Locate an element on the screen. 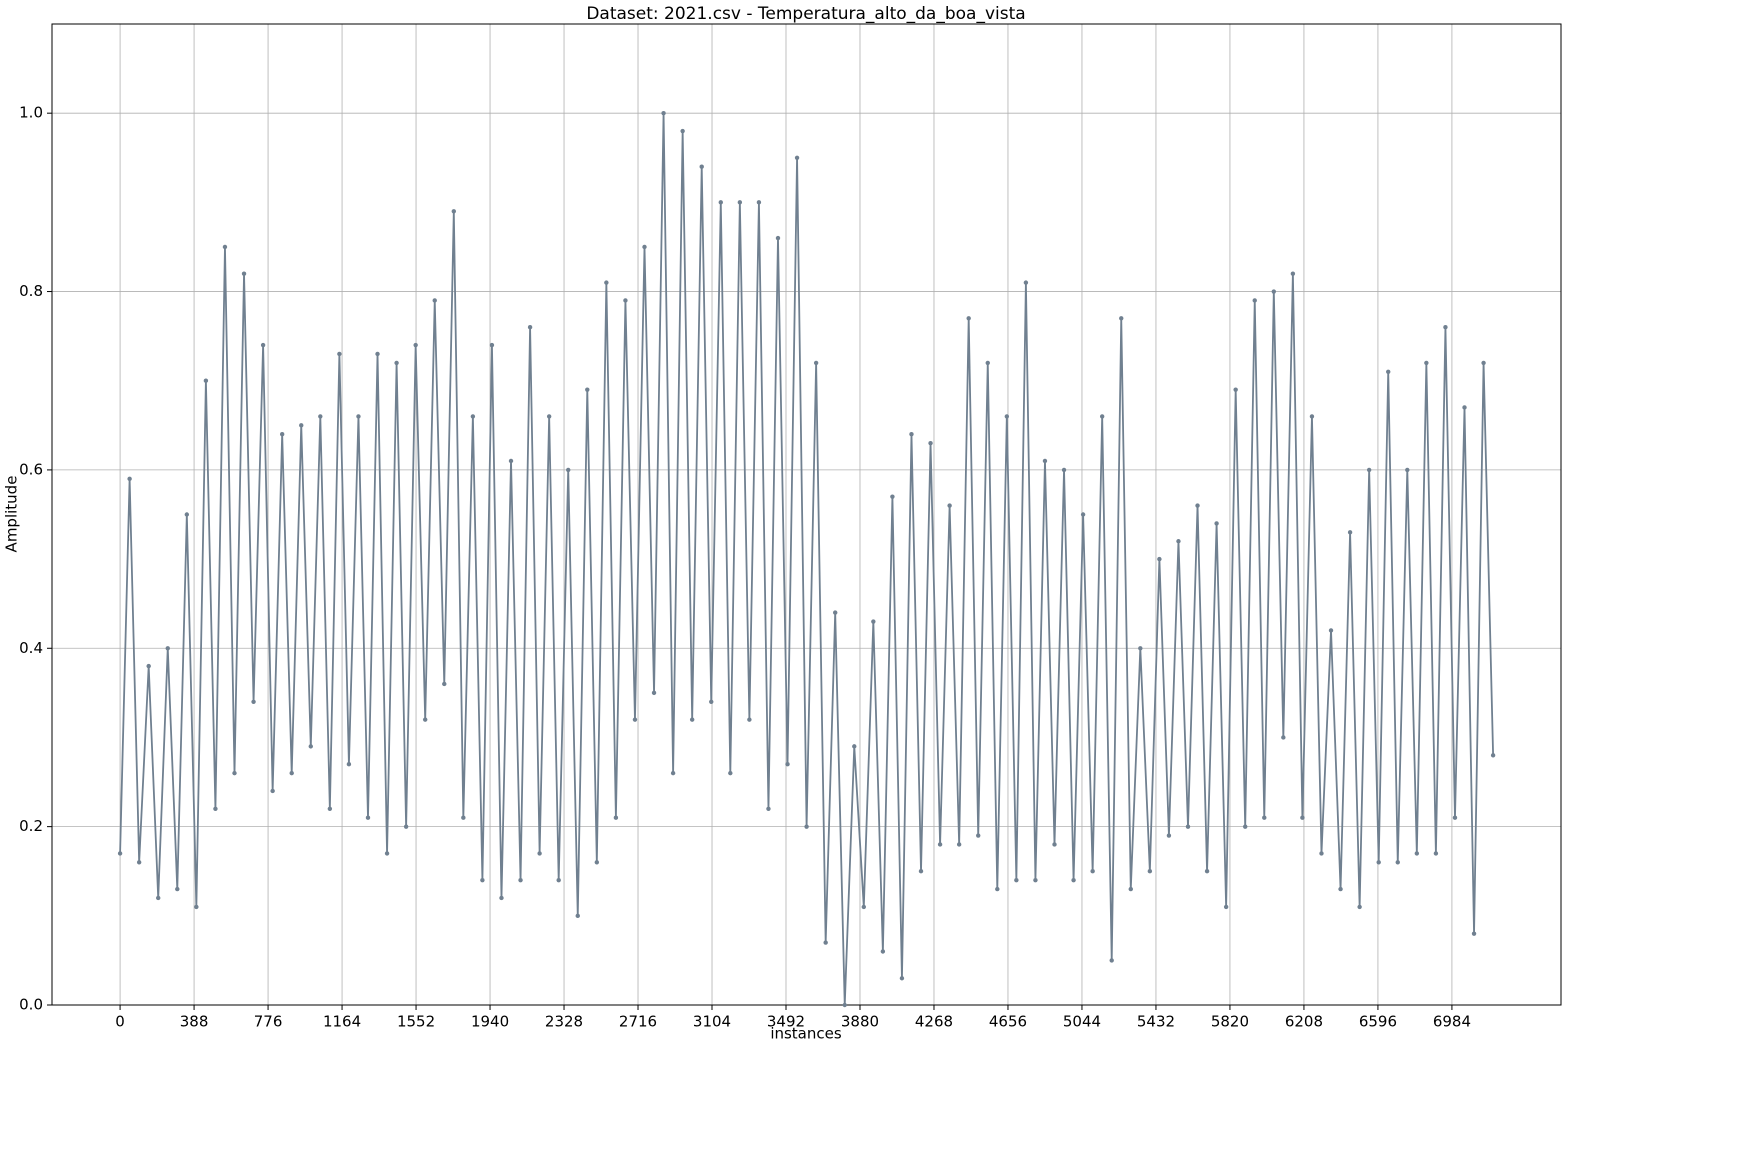  x-tick-label: 1164 is located at coordinates (342, 1022).